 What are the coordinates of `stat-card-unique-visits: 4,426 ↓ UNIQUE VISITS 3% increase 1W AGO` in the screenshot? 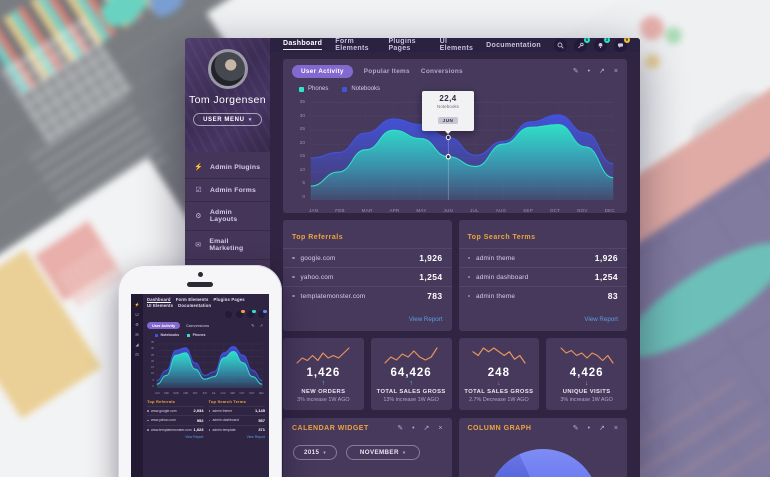 It's located at (586, 374).